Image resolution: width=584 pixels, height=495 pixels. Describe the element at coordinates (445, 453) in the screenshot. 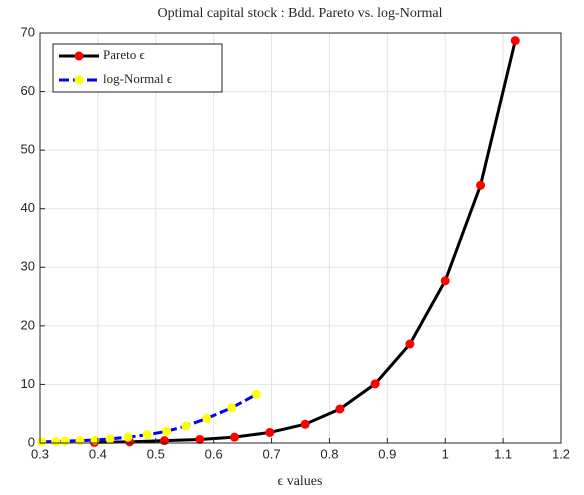

I see `x-tick-label: 1` at that location.